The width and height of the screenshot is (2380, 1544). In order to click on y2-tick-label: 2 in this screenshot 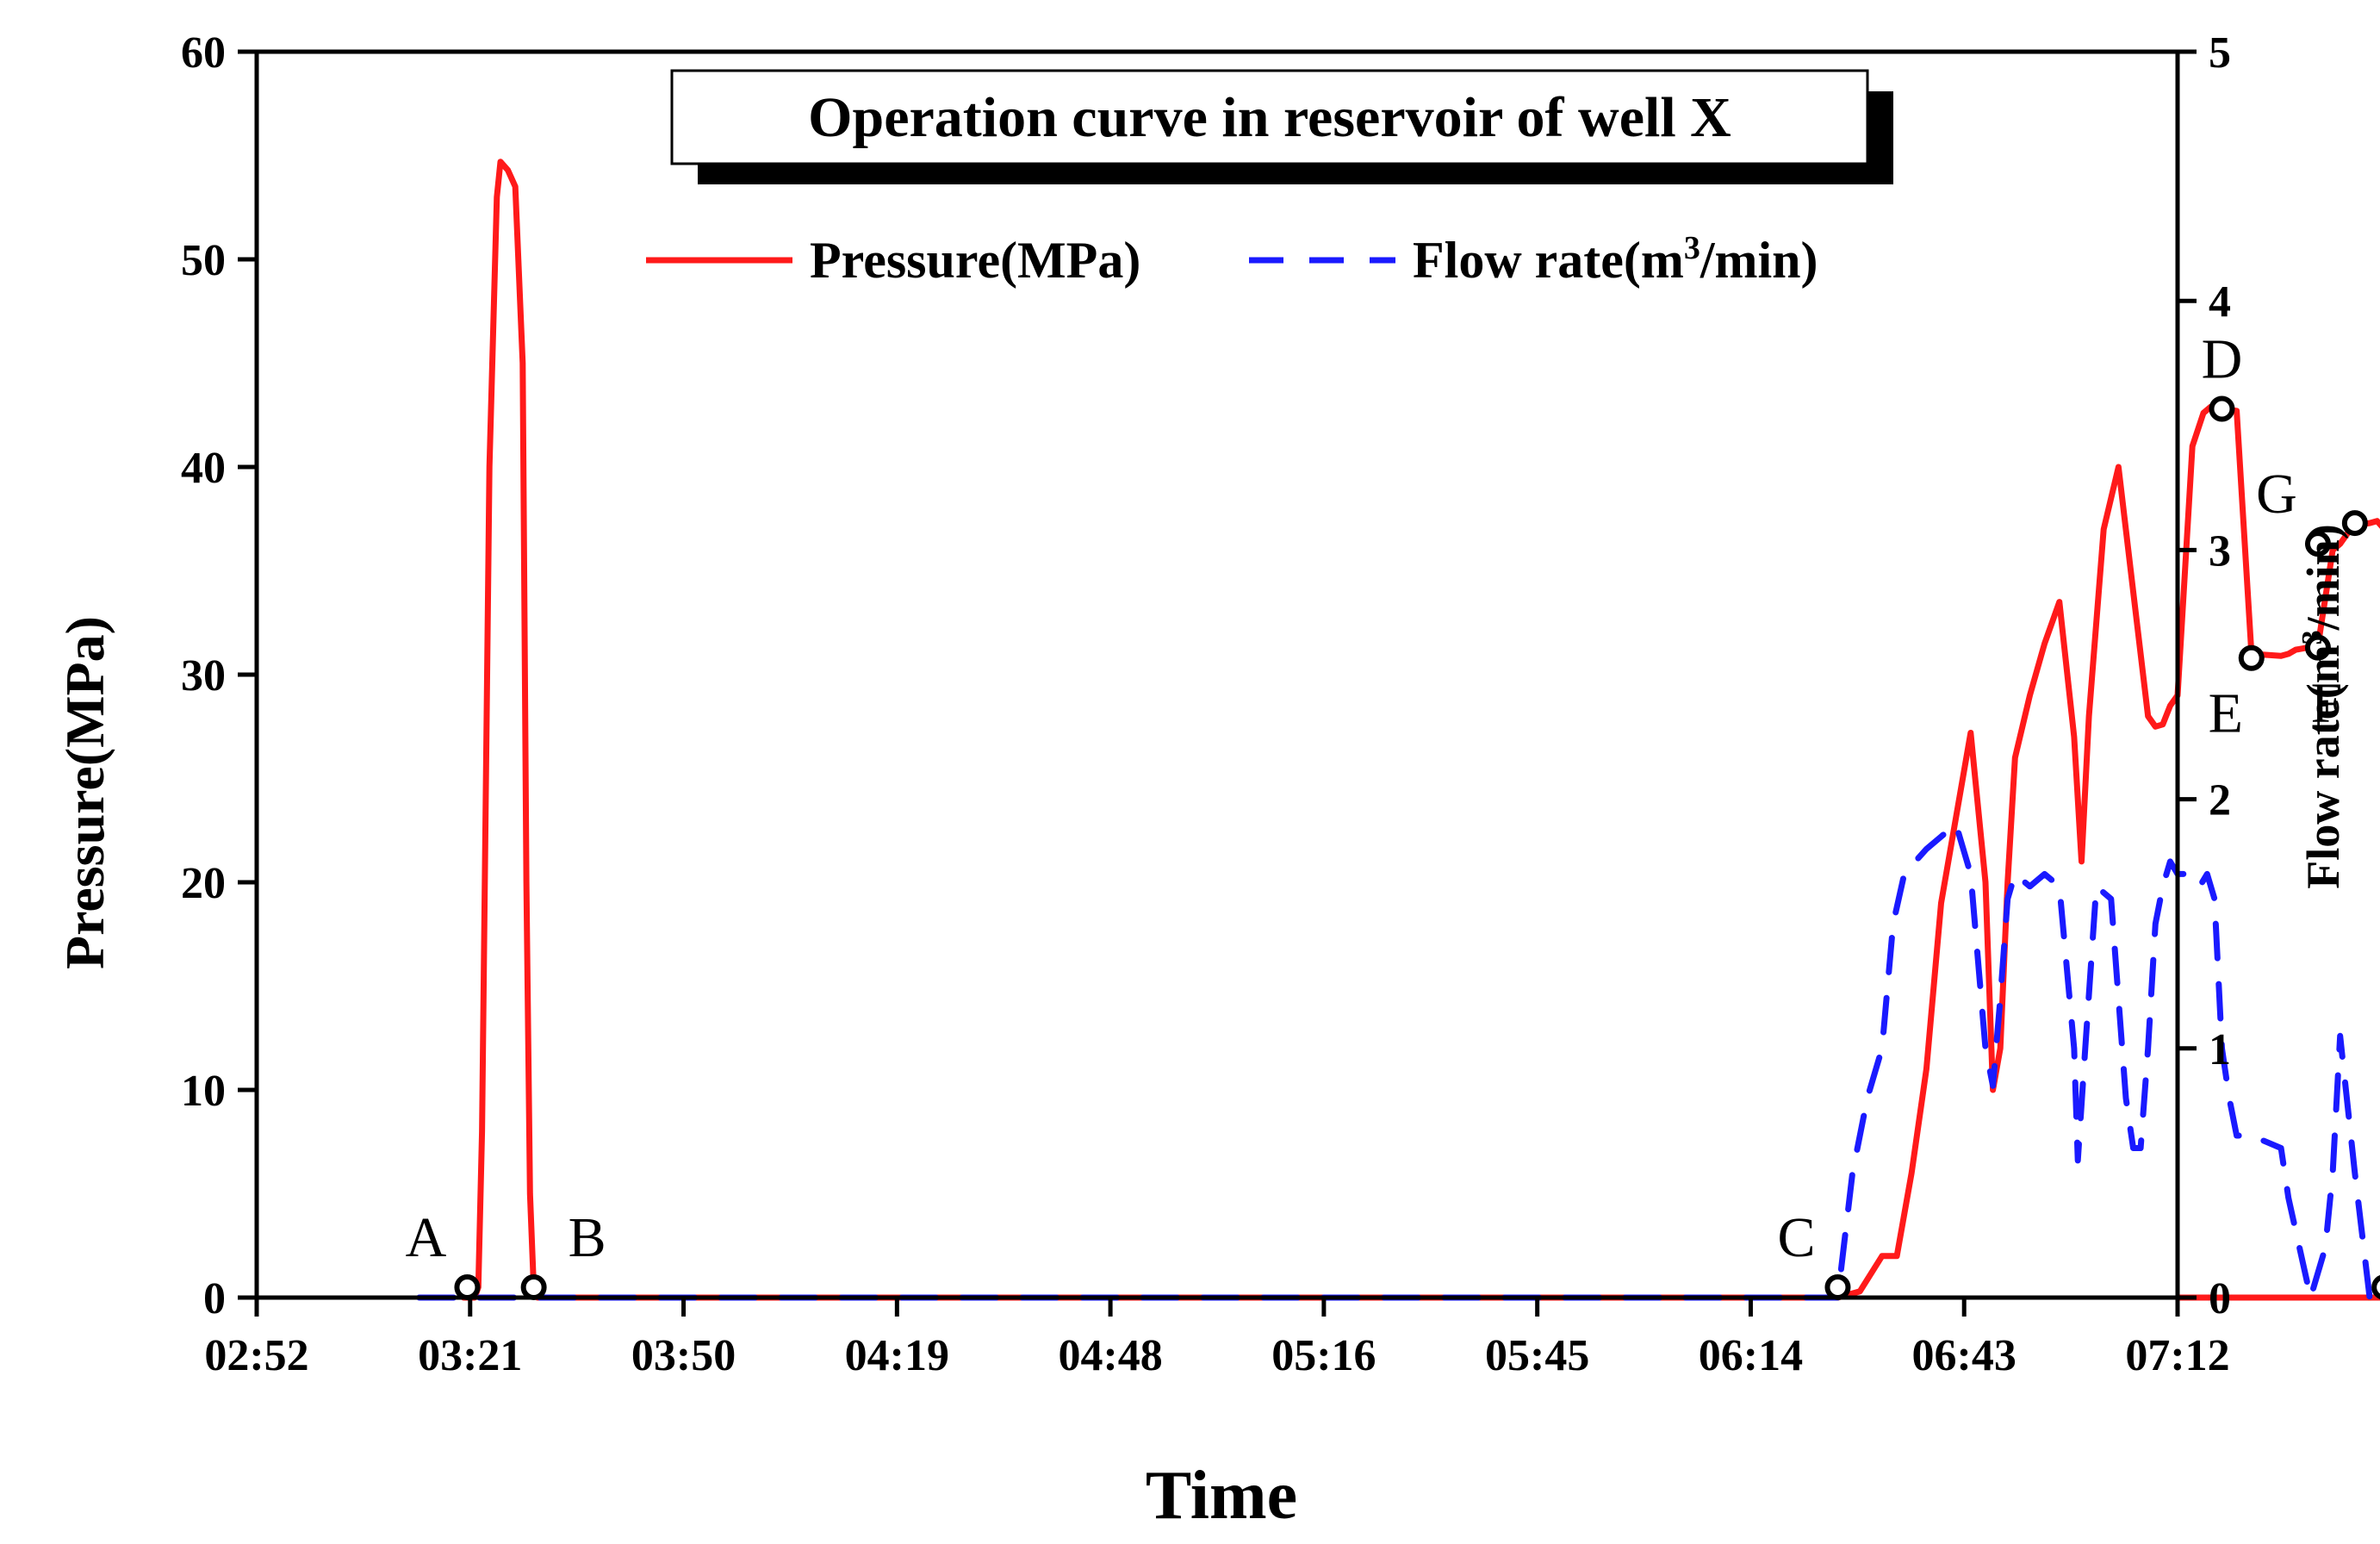, I will do `click(2220, 800)`.